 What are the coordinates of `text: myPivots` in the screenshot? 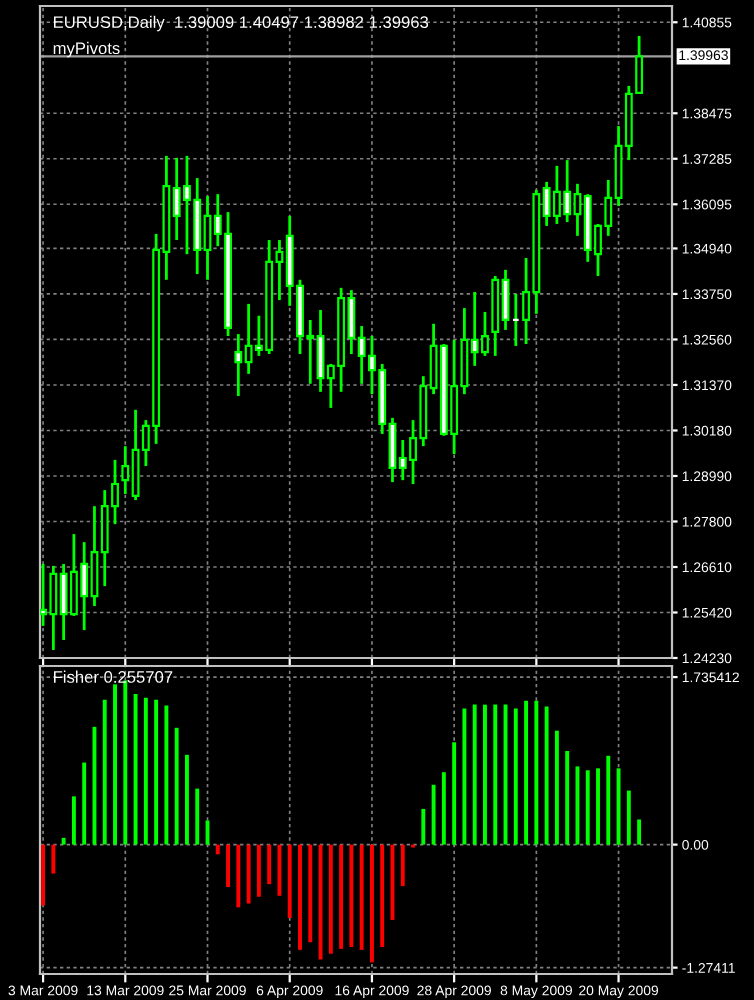 It's located at (86, 49).